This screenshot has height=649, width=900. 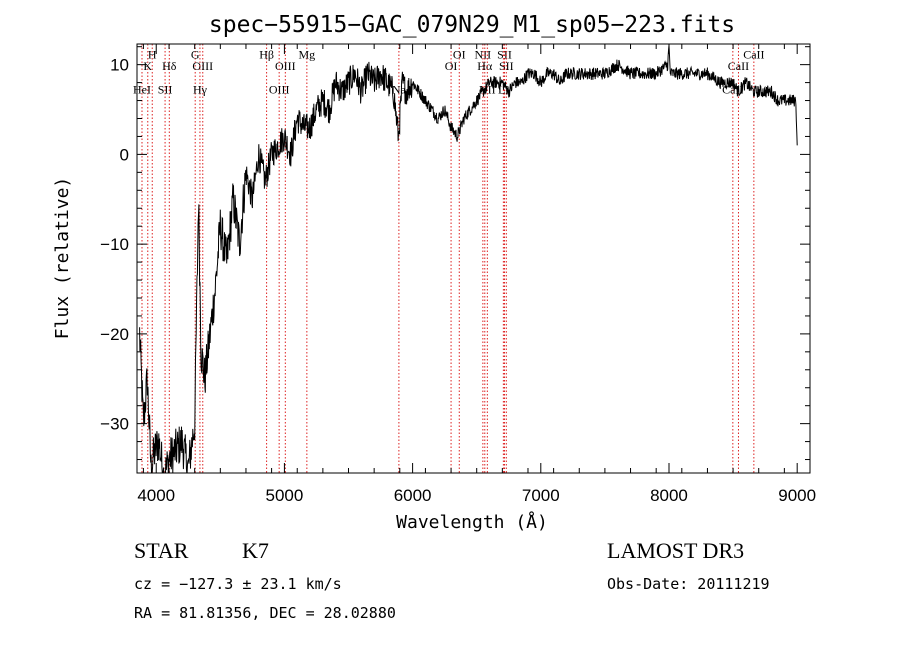 What do you see at coordinates (152, 54) in the screenshot?
I see `spectral-line-label: H` at bounding box center [152, 54].